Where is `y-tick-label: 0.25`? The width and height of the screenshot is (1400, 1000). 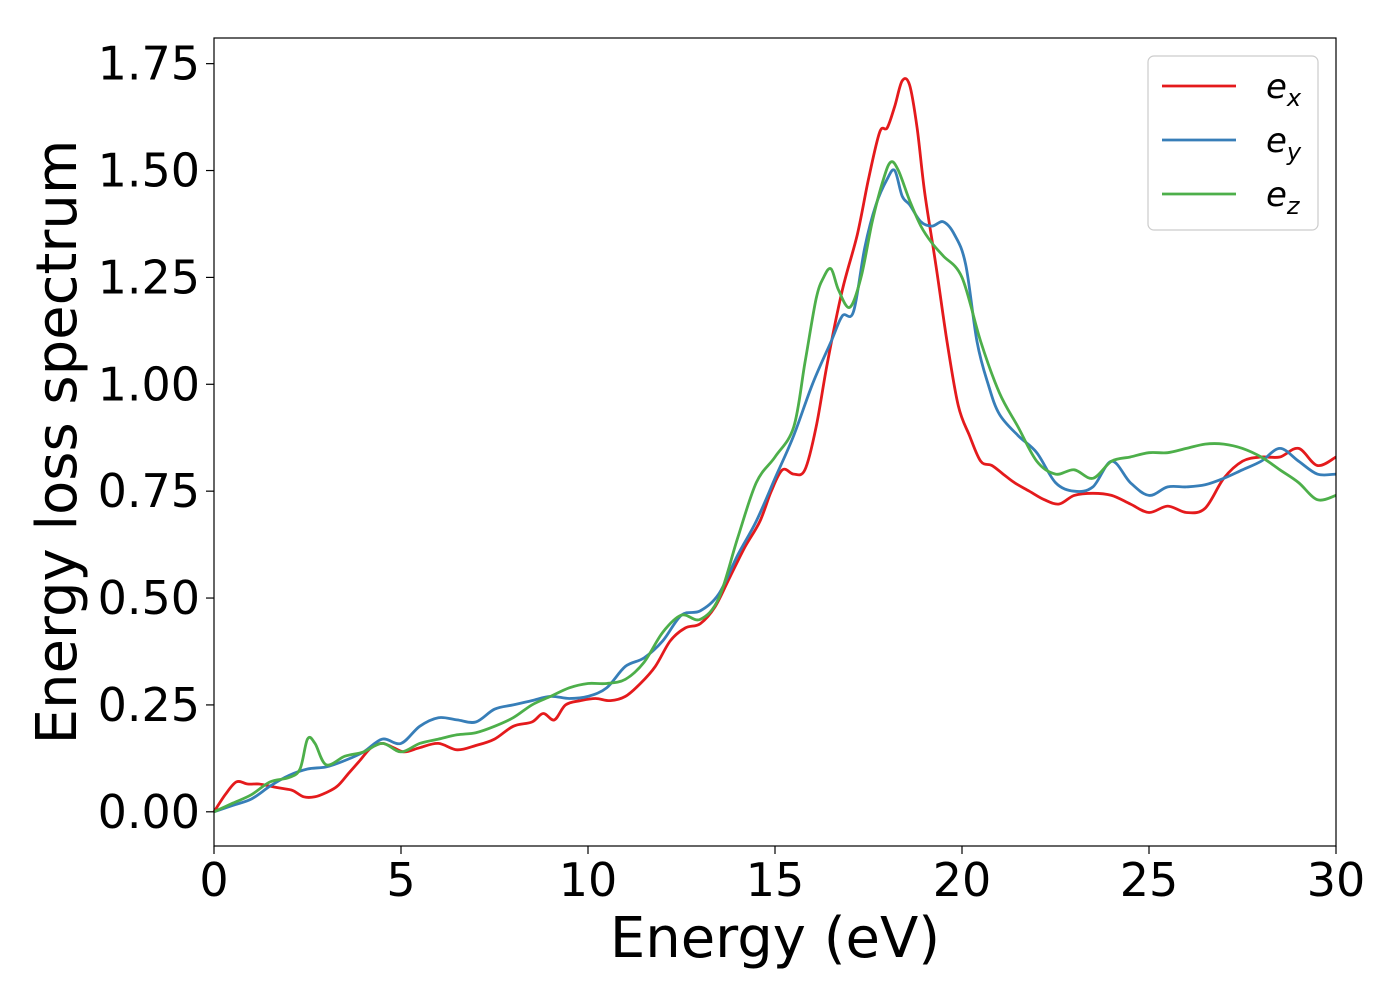
y-tick-label: 0.25 is located at coordinates (149, 705).